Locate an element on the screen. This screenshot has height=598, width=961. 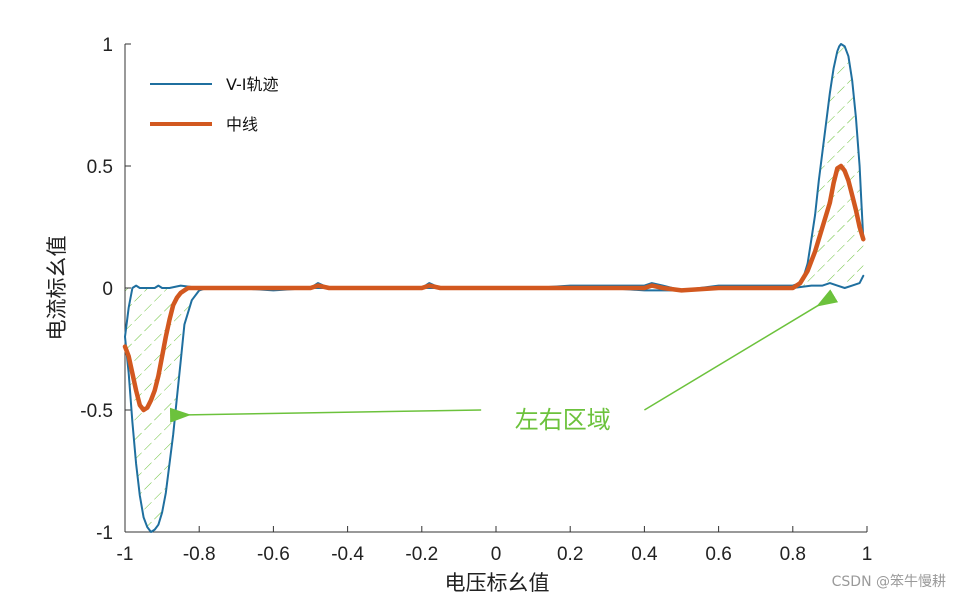
watermark: CSDN @笨牛慢耕 is located at coordinates (889, 581).